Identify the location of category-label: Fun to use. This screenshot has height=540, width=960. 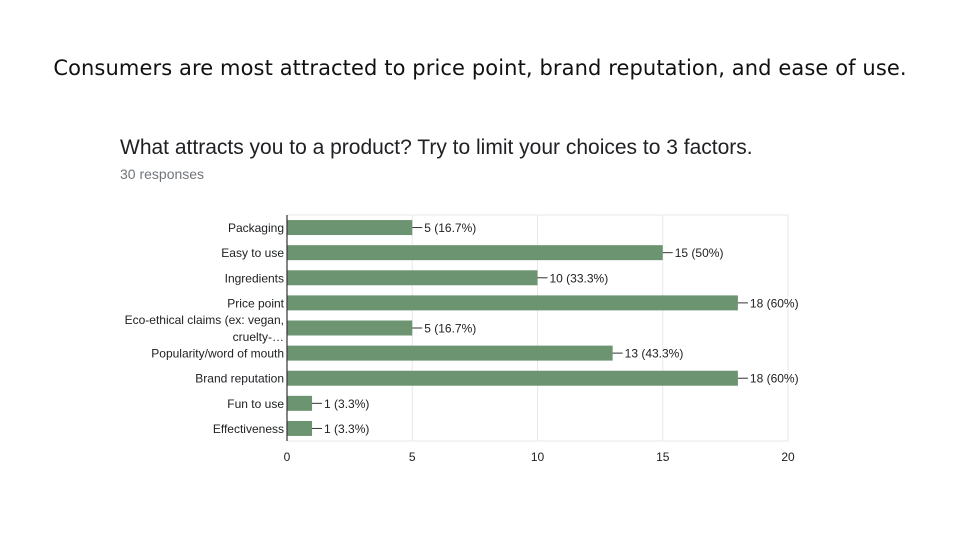
(255, 404).